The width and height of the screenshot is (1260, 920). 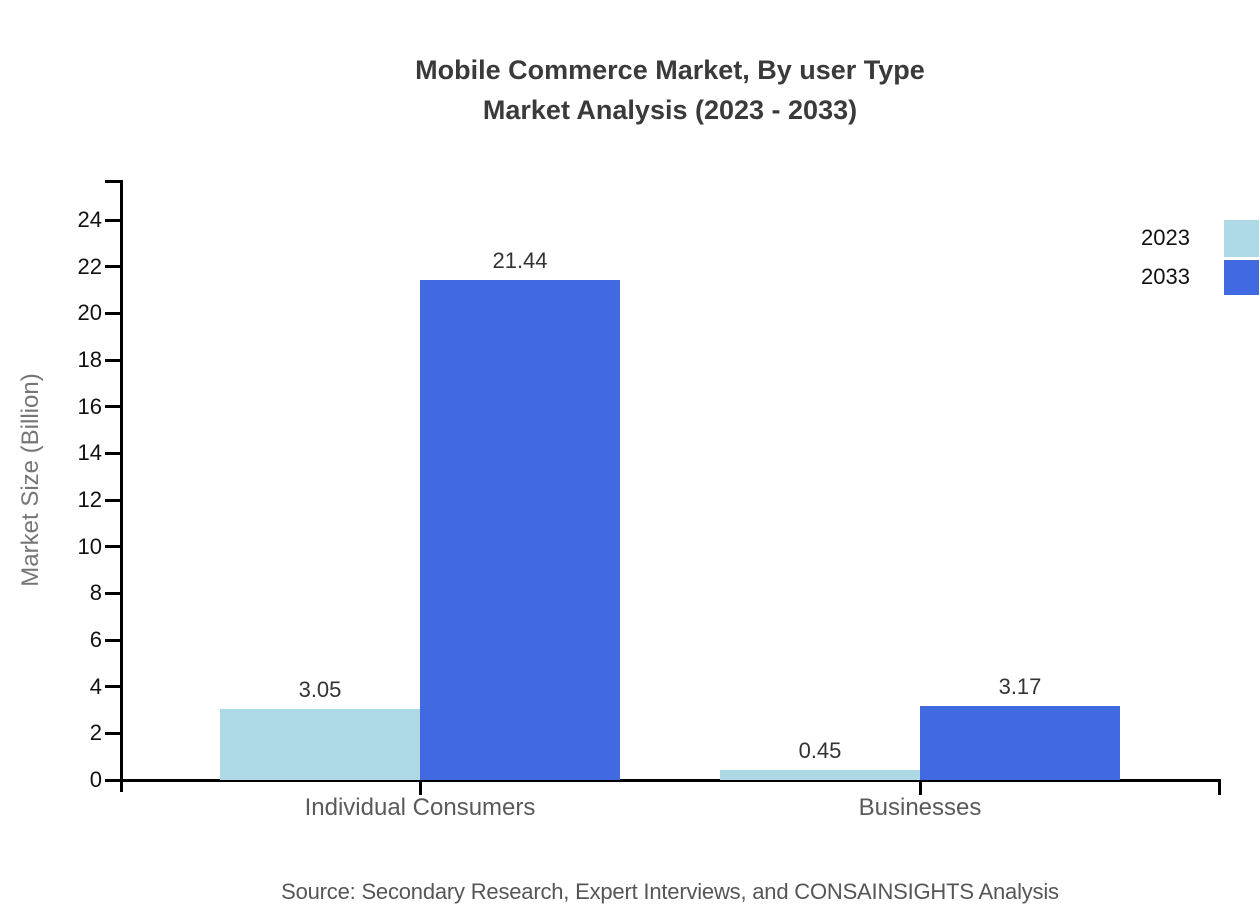 I want to click on bar-value-label: 3.17, so click(x=1020, y=687).